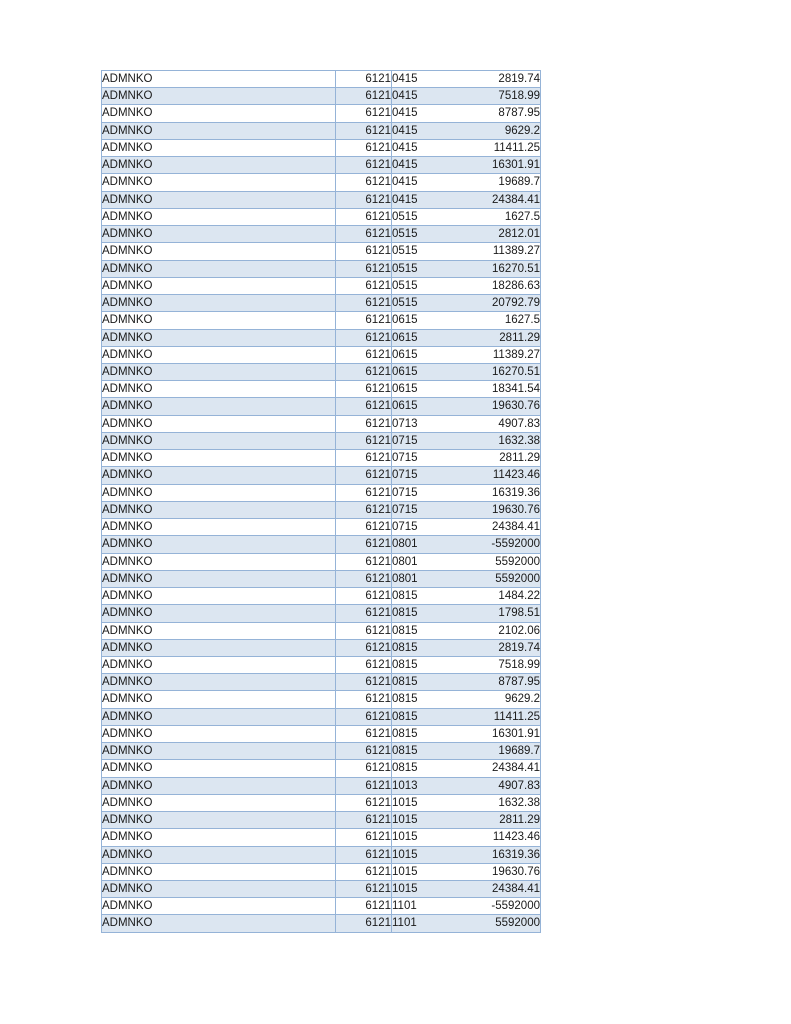 This screenshot has height=1024, width=791. Describe the element at coordinates (504, 561) in the screenshot. I see `cell-col4: 5592000` at that location.